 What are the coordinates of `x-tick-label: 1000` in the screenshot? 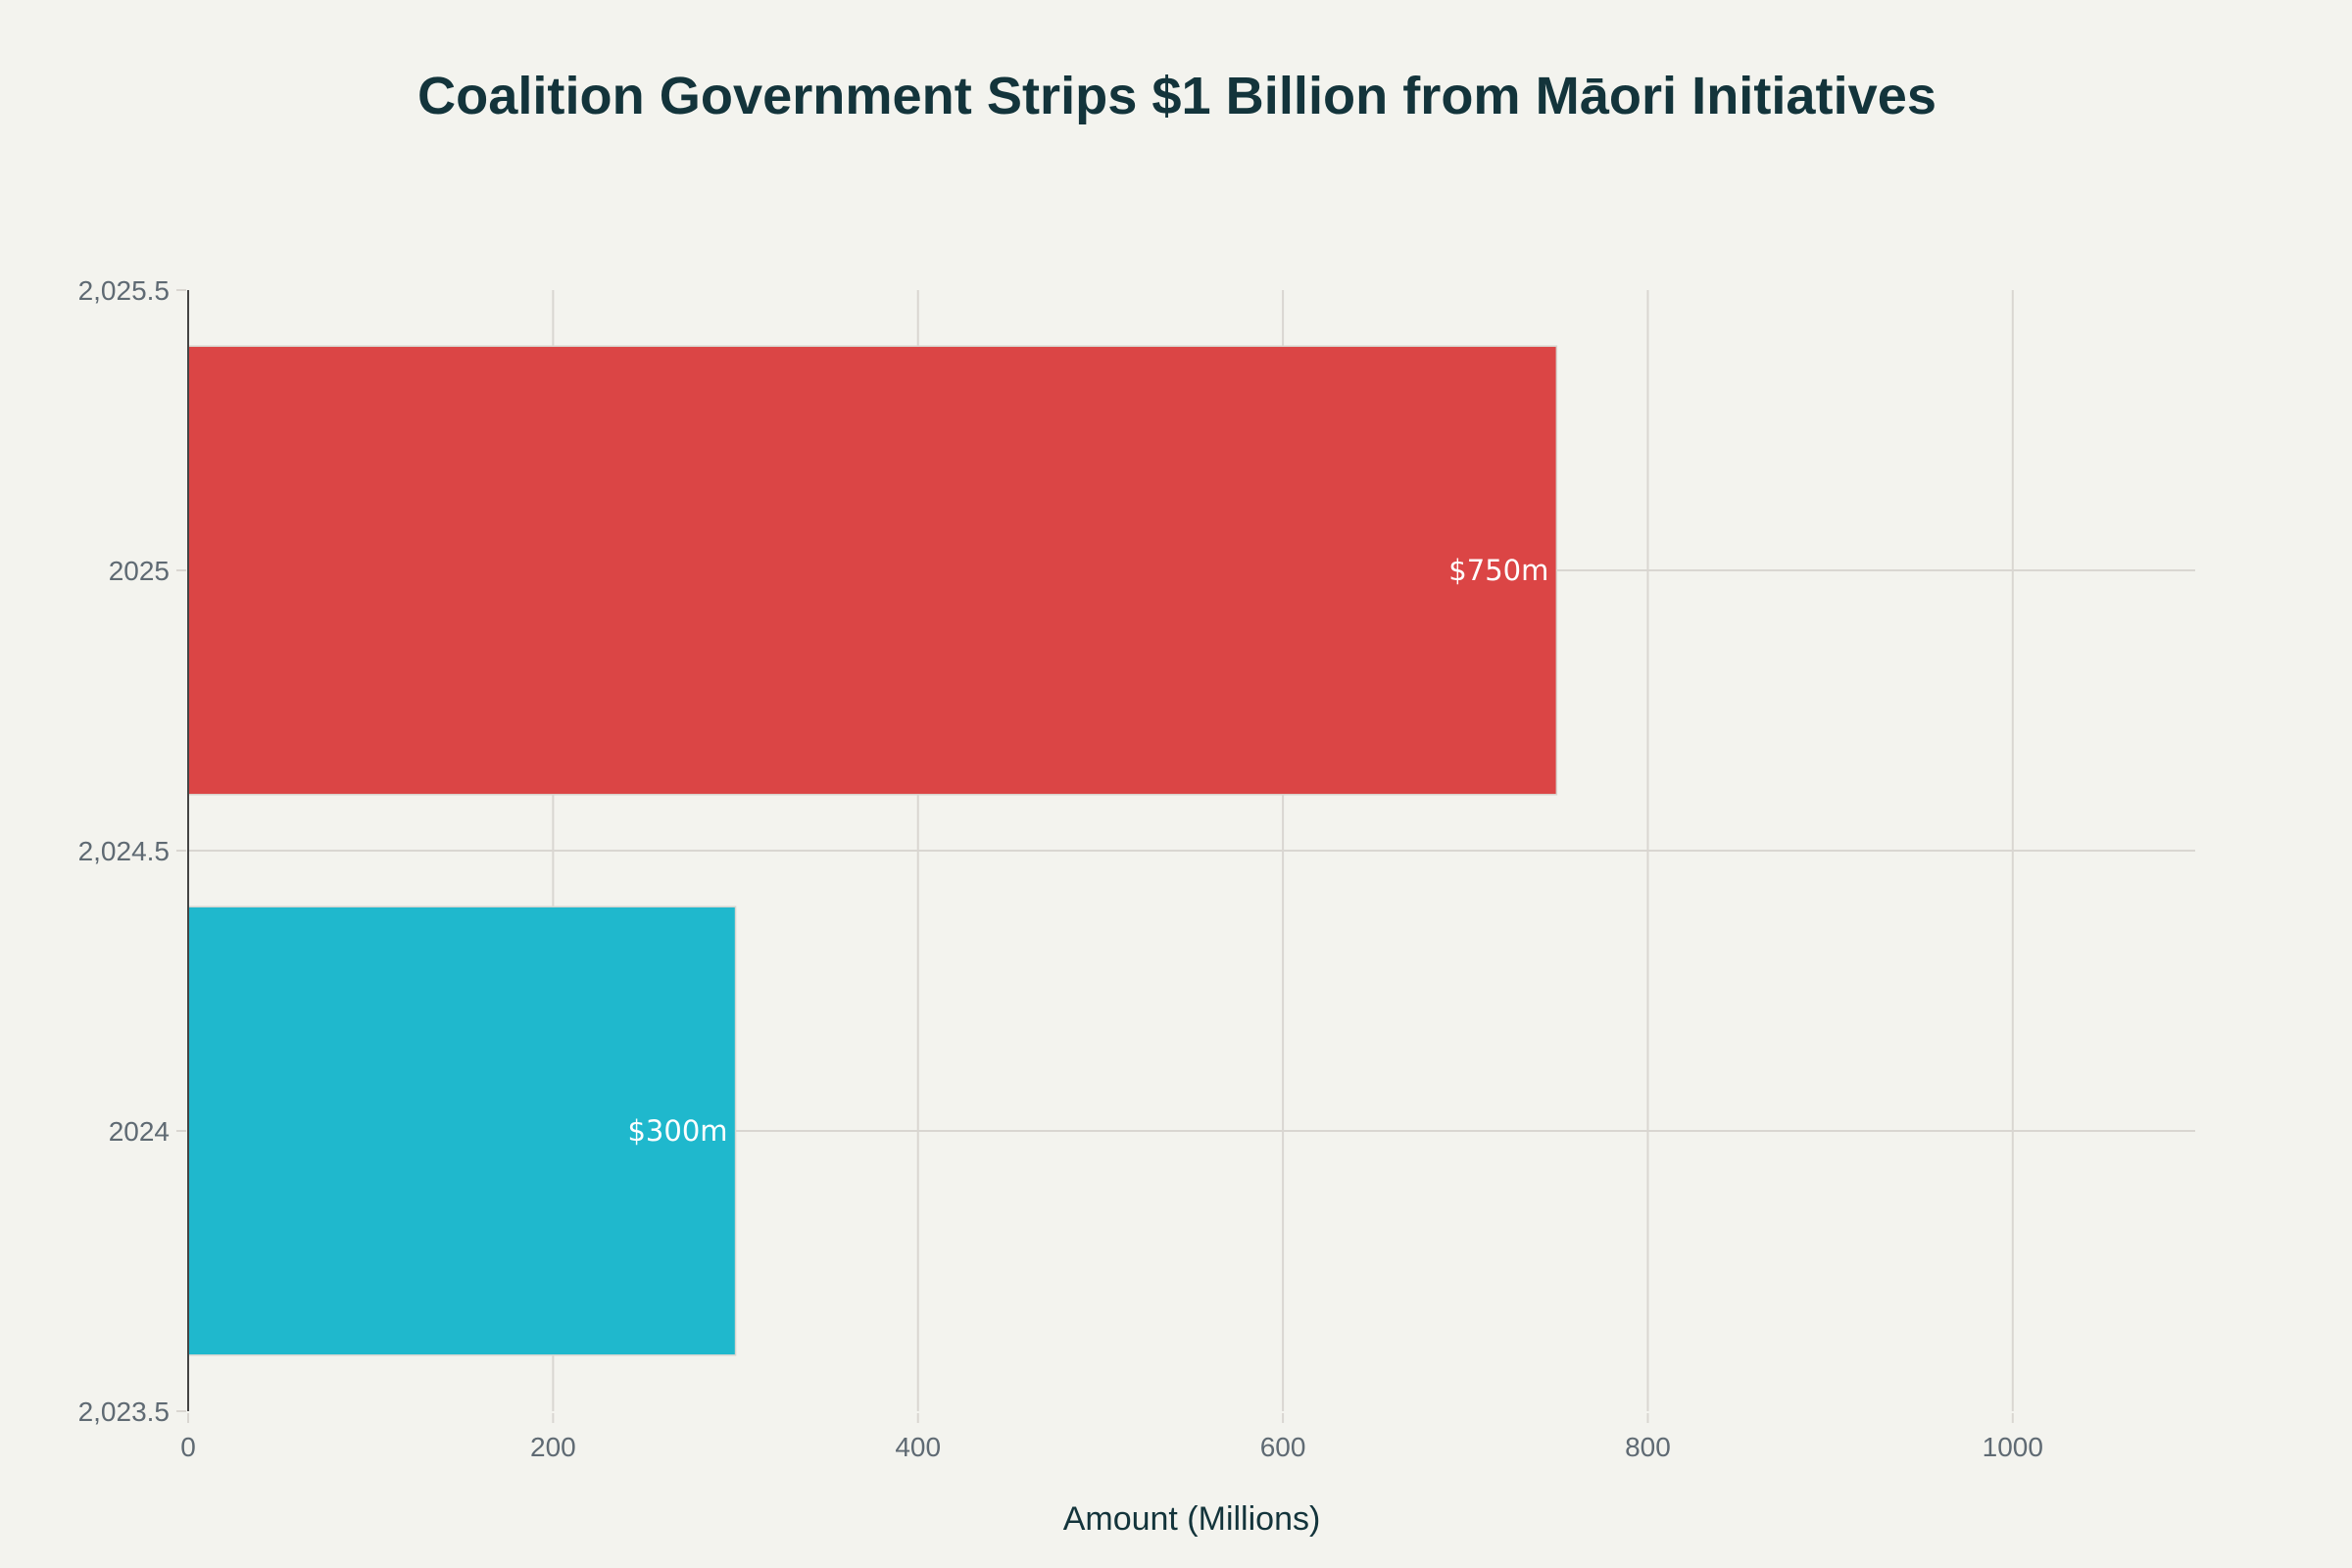 It's located at (2013, 1447).